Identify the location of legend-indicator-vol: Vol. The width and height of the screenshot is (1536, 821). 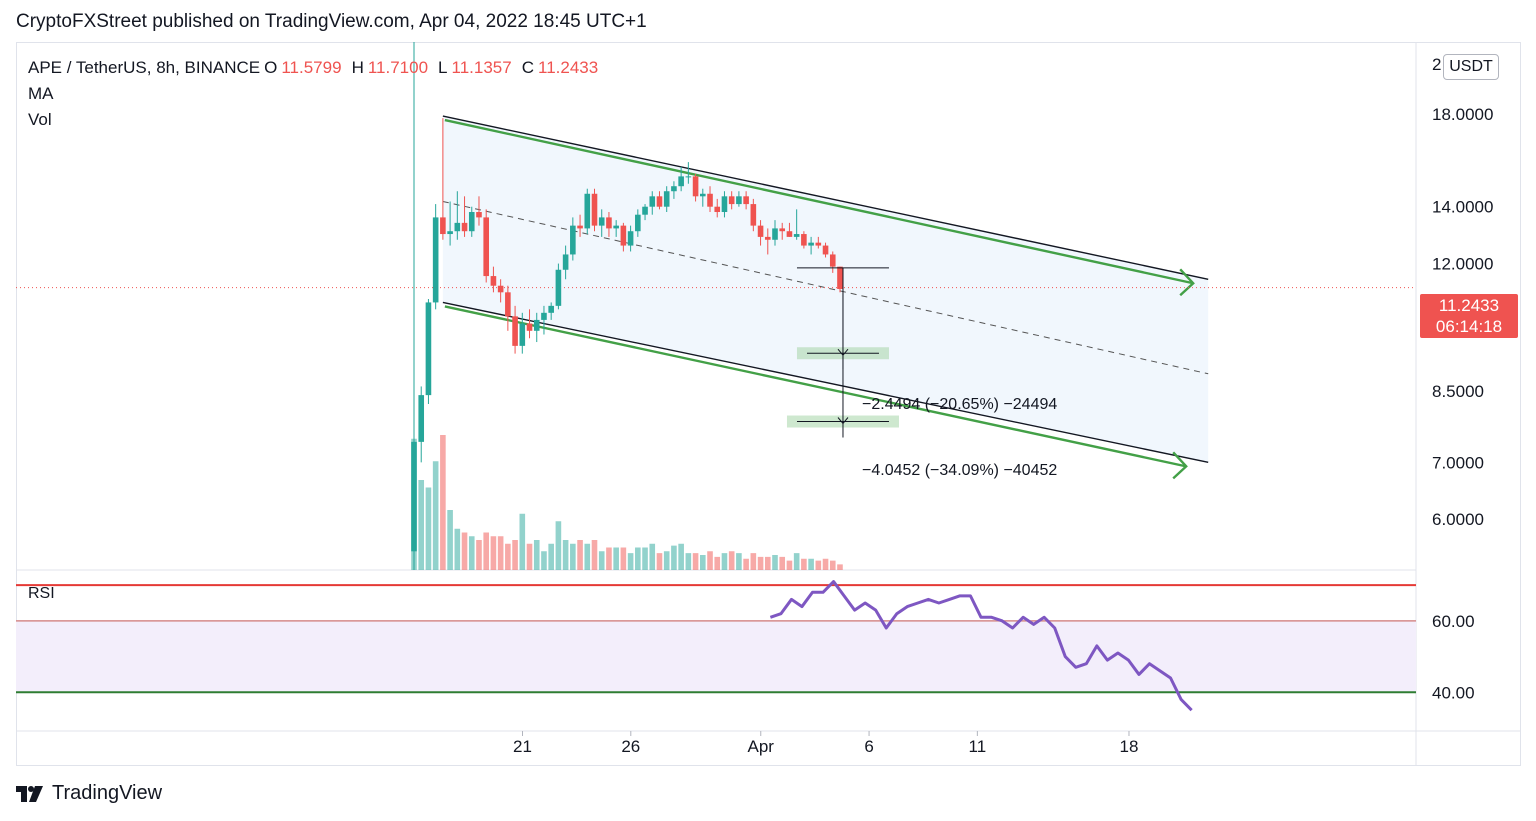
(40, 119).